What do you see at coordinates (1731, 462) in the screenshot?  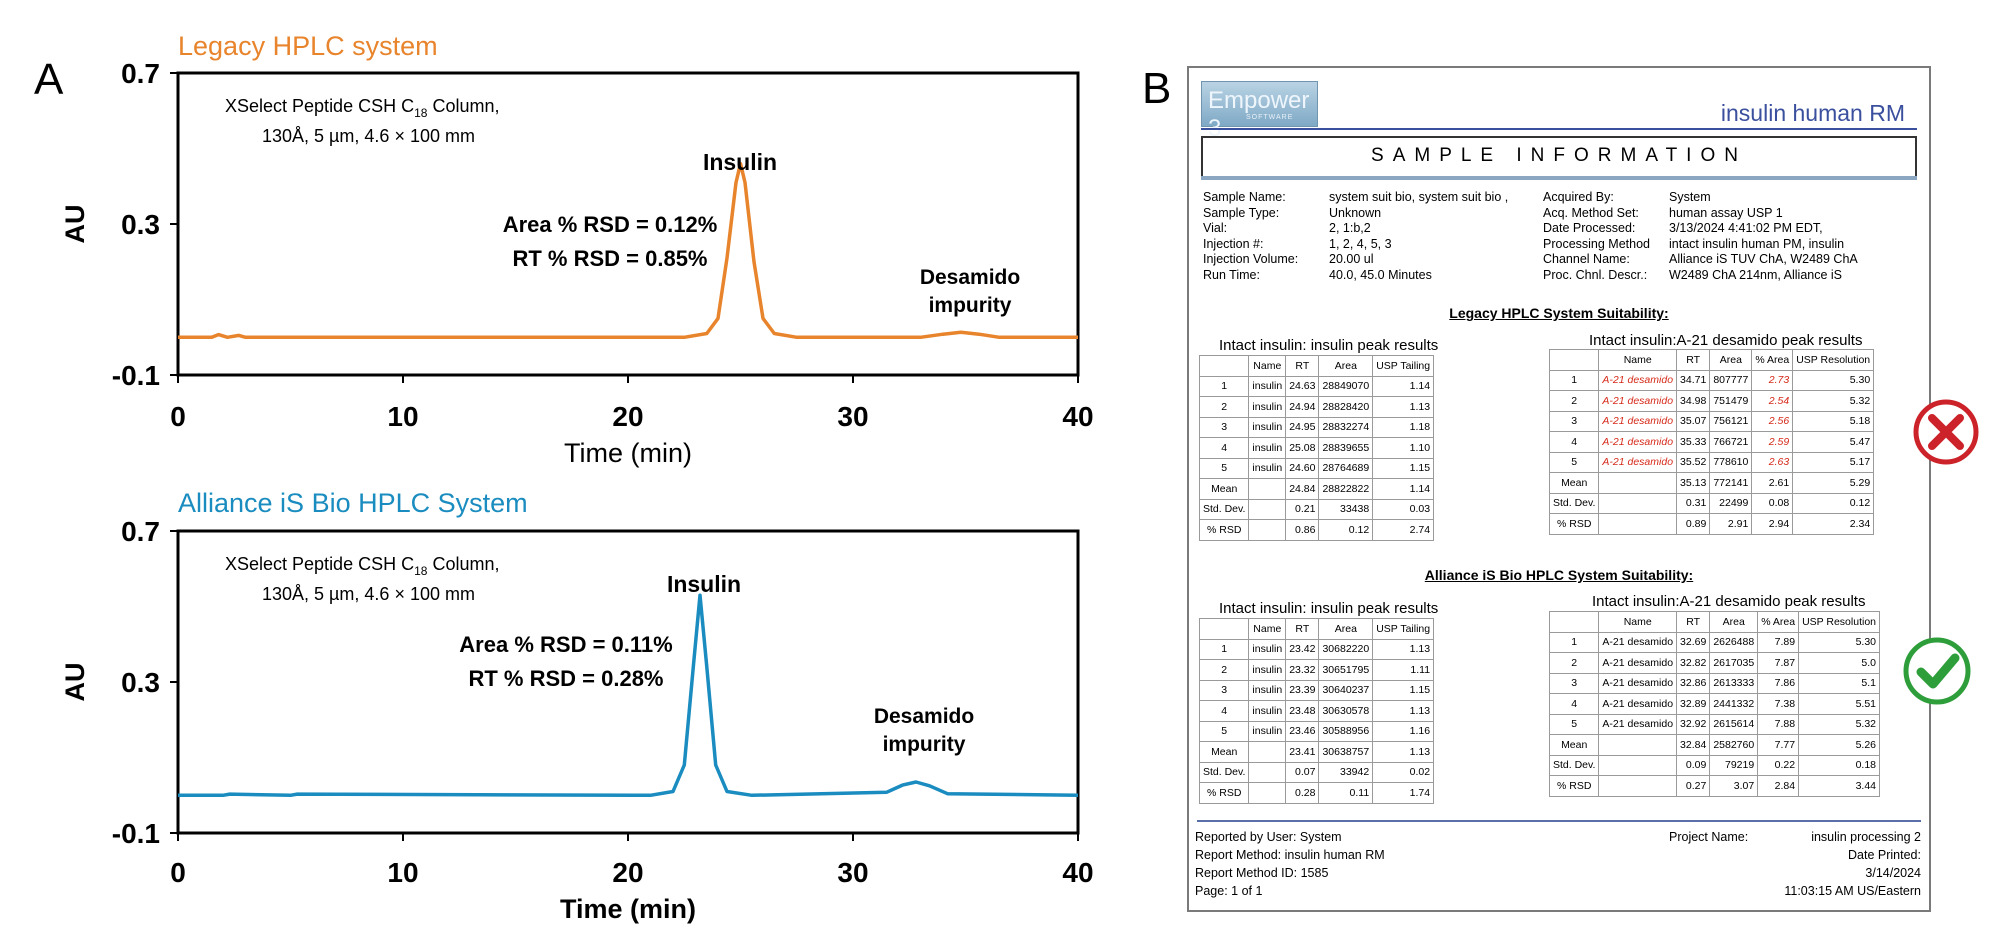 I see `table-cell: 778610` at bounding box center [1731, 462].